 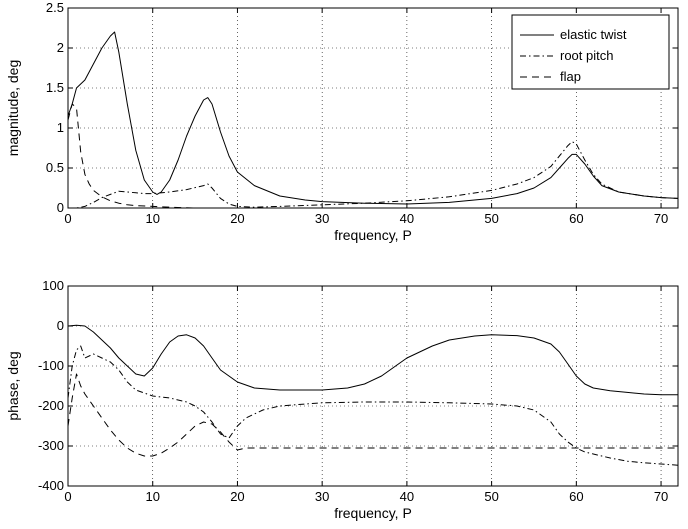 What do you see at coordinates (491, 496) in the screenshot?
I see `phase-x-tick-label-50: 50` at bounding box center [491, 496].